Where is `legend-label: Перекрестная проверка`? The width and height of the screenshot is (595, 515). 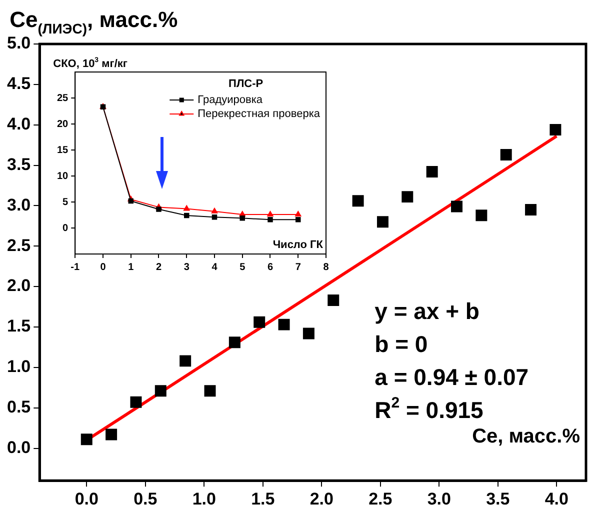
legend-label: Перекрестная проверка is located at coordinates (259, 114).